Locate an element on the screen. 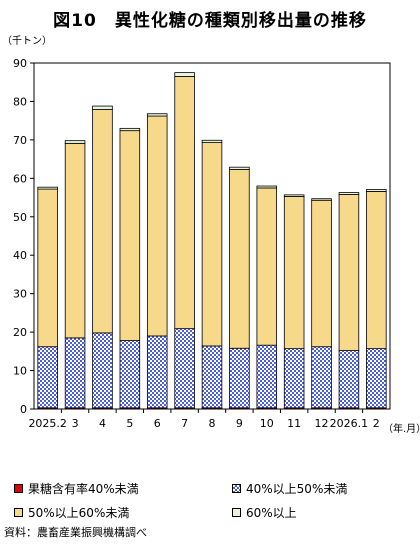 The height and width of the screenshot is (544, 420). x-tick-label: 11 is located at coordinates (294, 423).